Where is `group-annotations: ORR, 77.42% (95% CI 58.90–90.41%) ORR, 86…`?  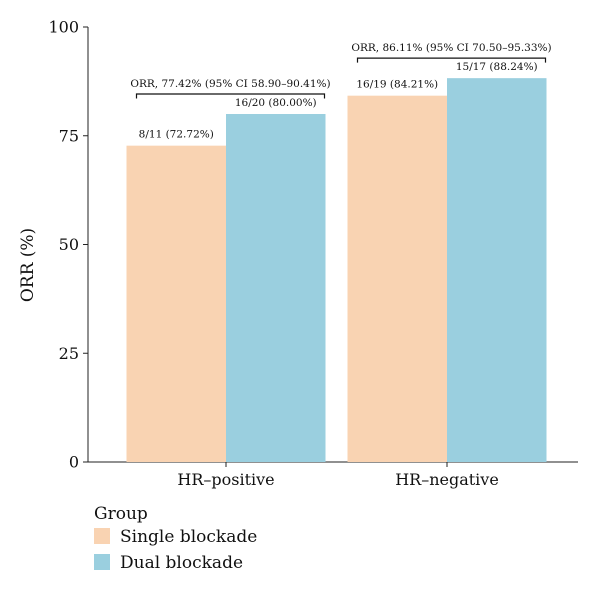 group-annotations: ORR, 77.42% (95% CI 58.90–90.41%) ORR, 86… is located at coordinates (341, 70).